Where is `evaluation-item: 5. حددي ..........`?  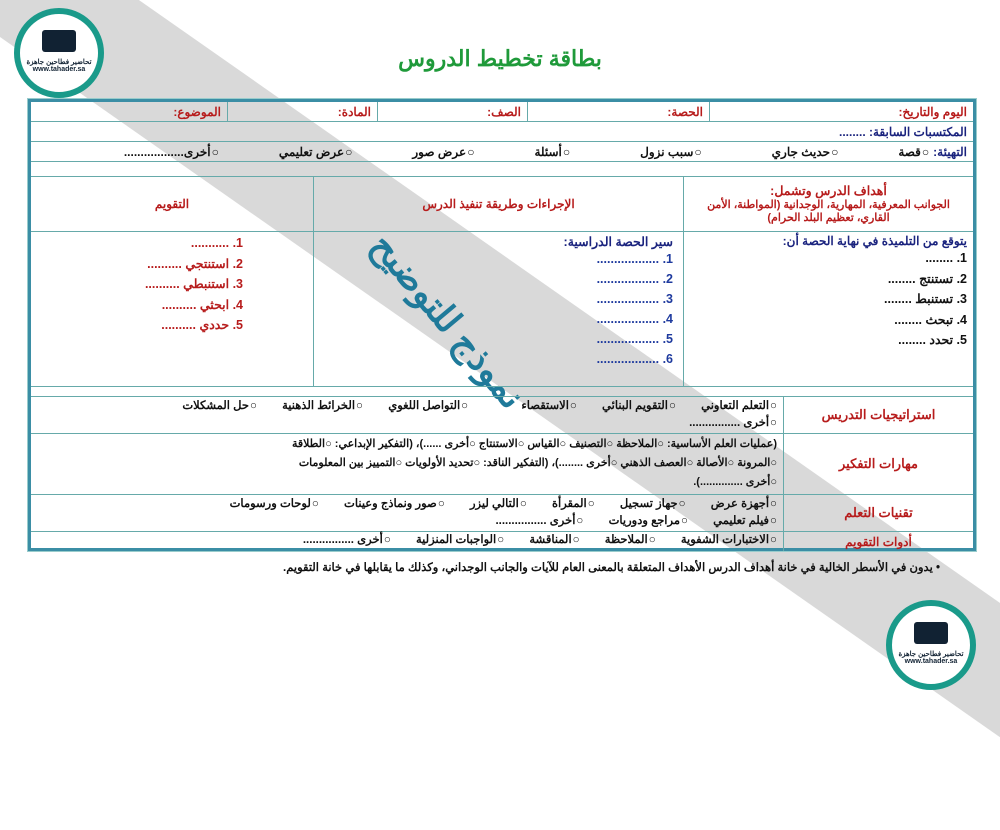 evaluation-item: 5. حددي .......... is located at coordinates (202, 325).